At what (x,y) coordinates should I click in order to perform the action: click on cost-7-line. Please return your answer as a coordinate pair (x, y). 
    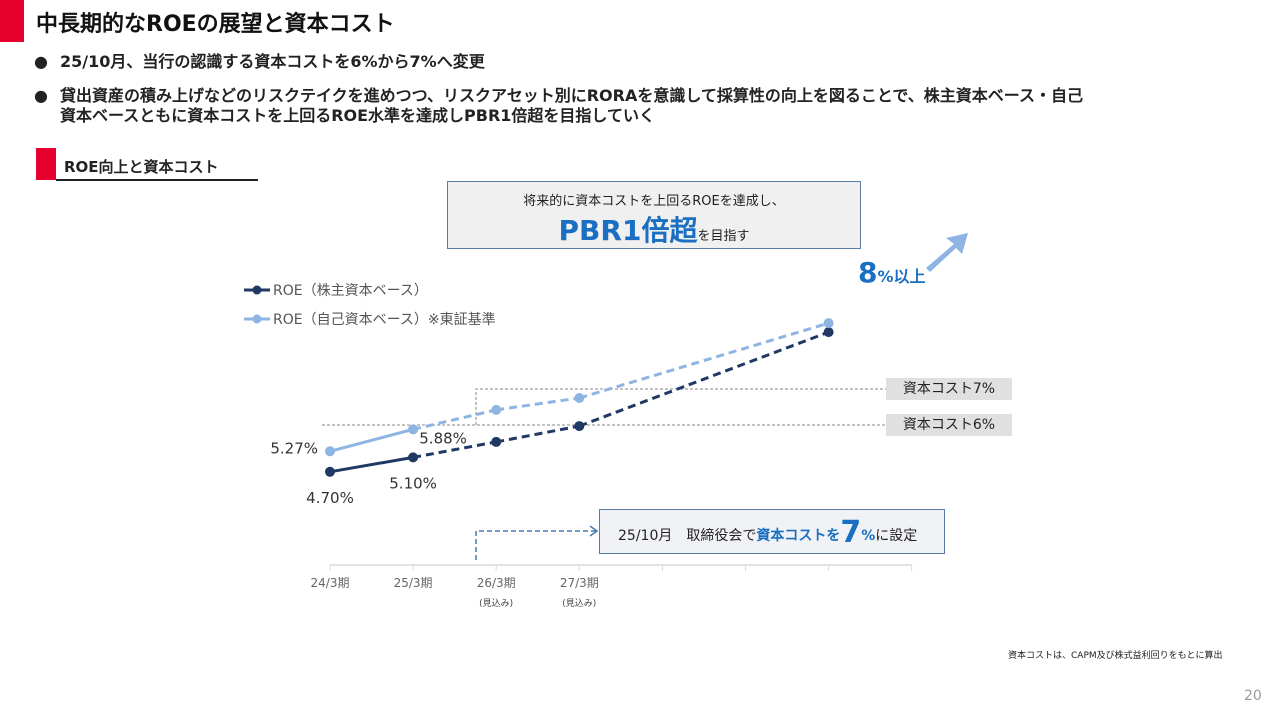
    Looking at the image, I should click on (680, 406).